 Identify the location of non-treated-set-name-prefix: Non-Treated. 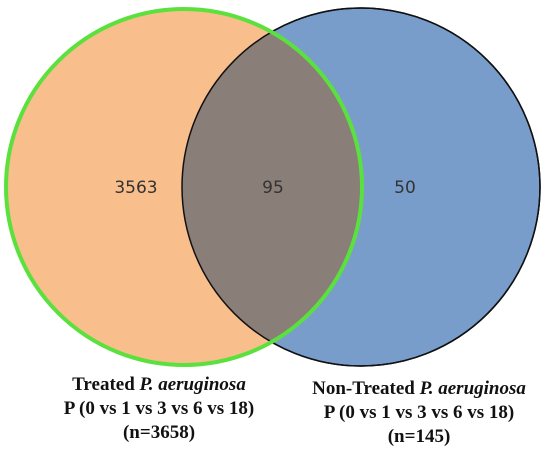
(366, 388).